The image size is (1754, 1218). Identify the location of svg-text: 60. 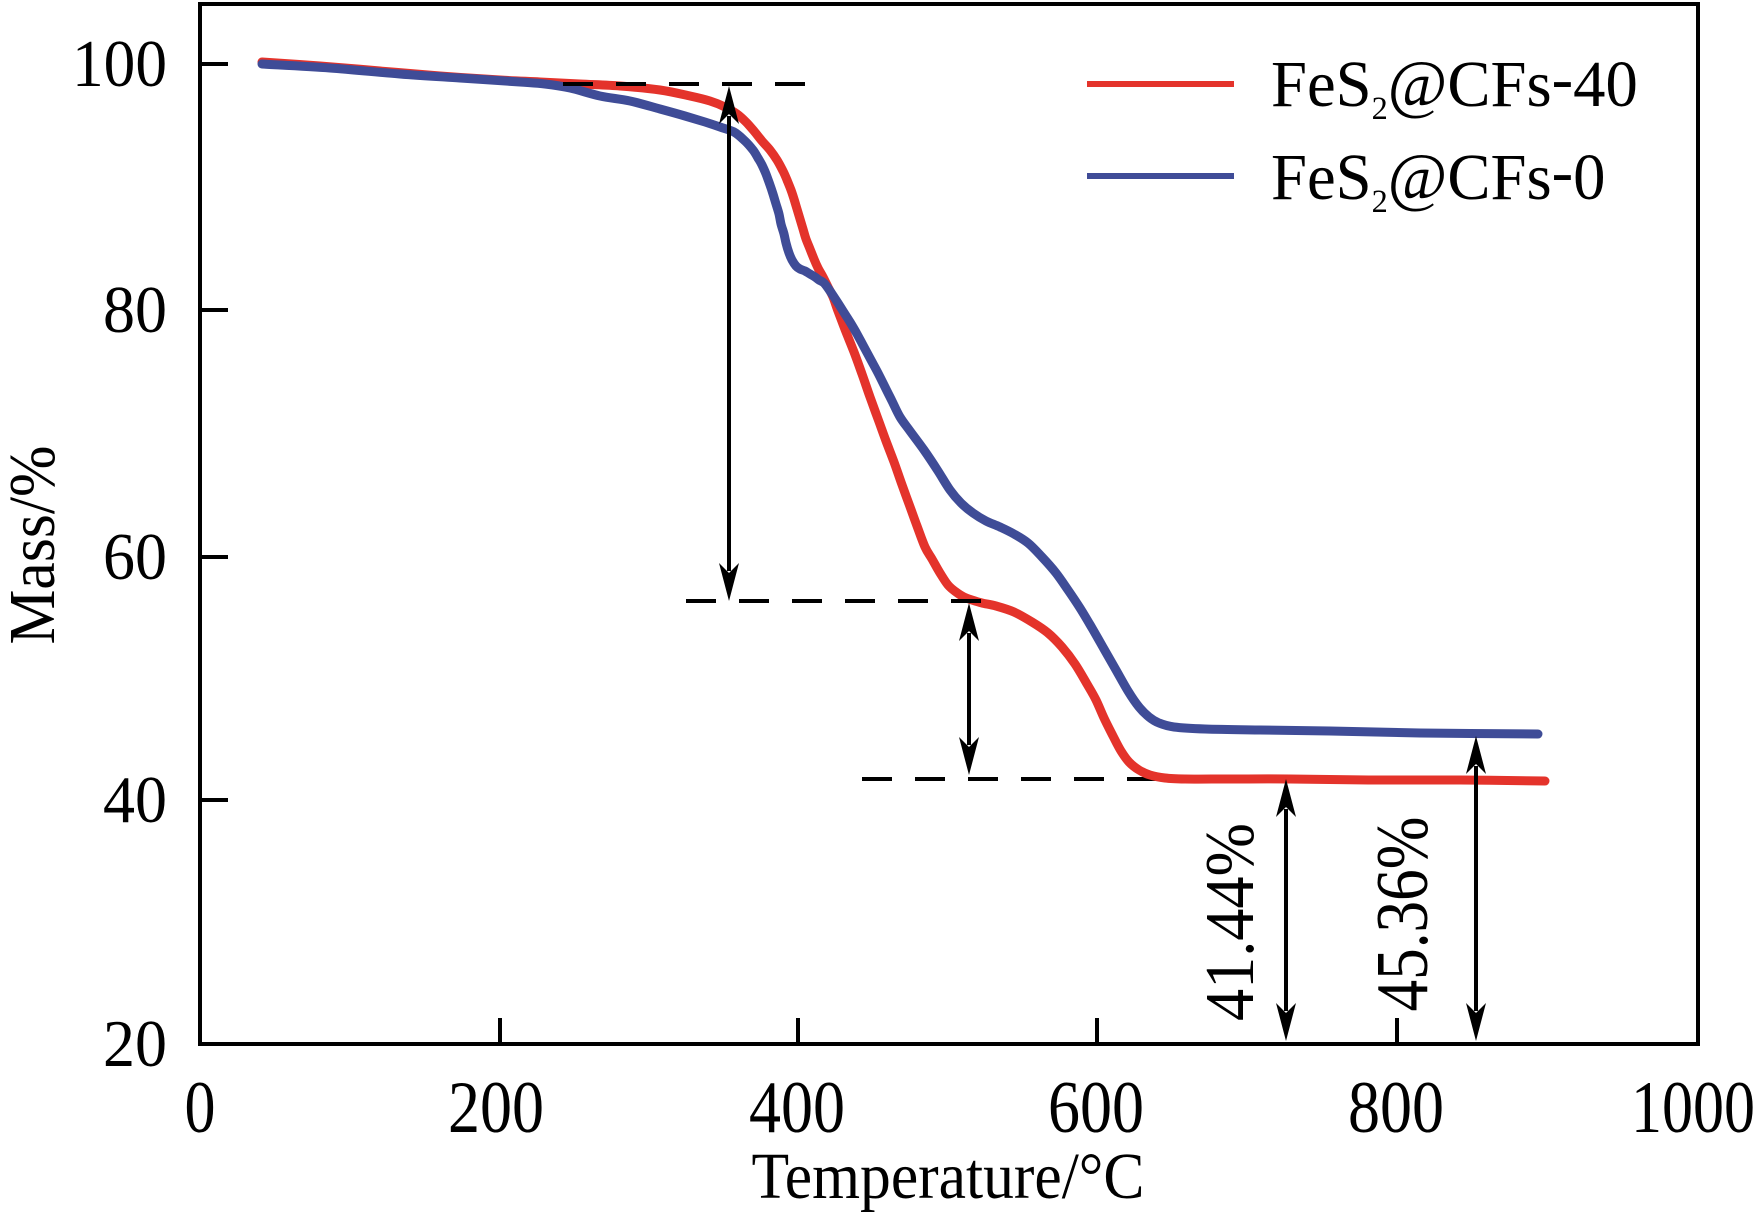
(135, 557).